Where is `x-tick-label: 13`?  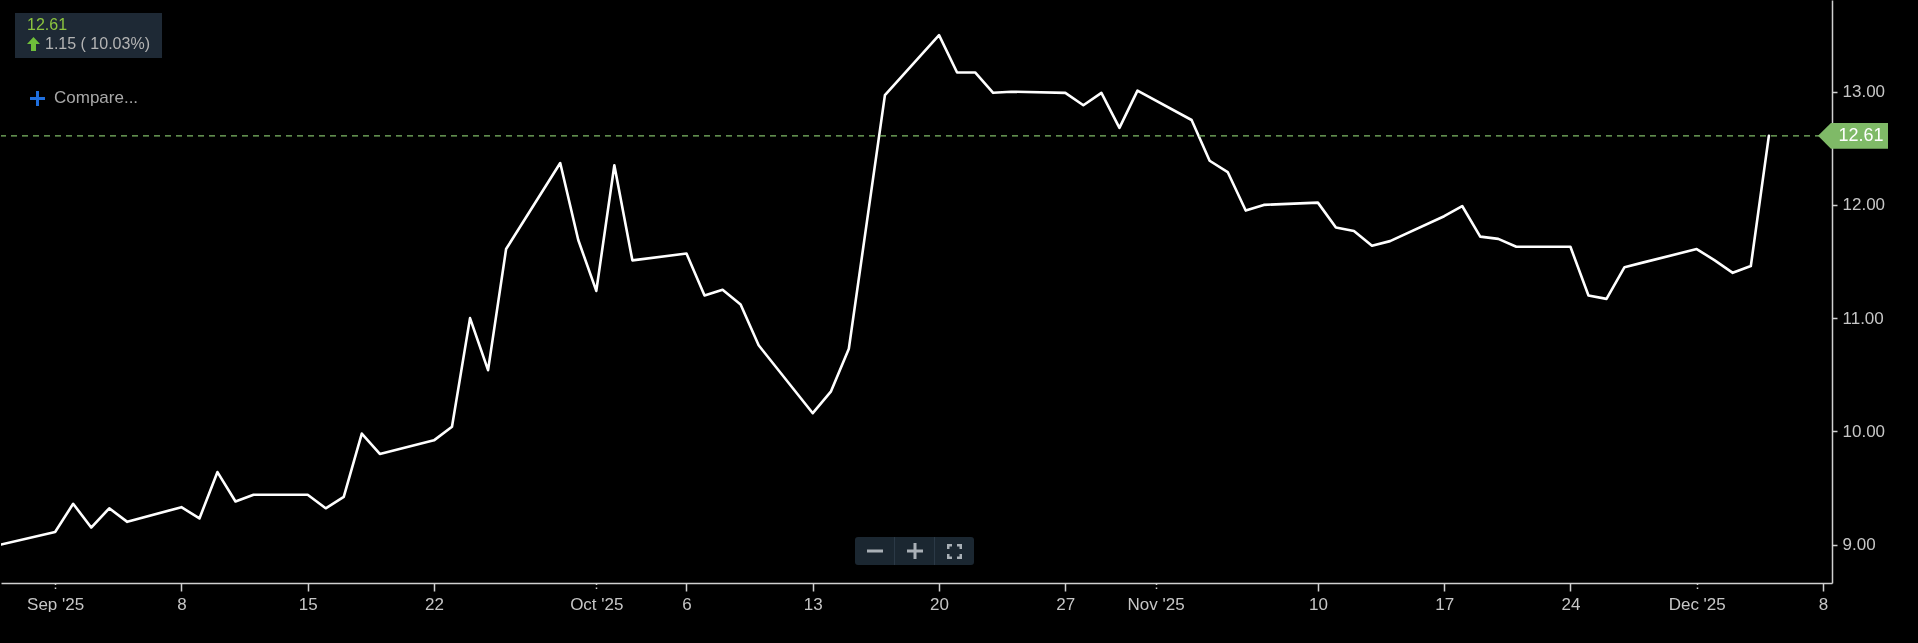
x-tick-label: 13 is located at coordinates (813, 604).